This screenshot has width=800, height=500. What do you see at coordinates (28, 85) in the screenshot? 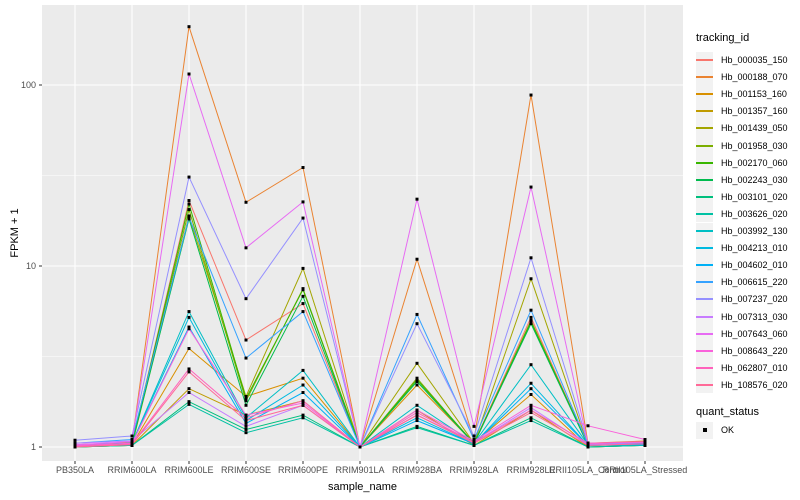
I see `y-tick-label: 100` at bounding box center [28, 85].